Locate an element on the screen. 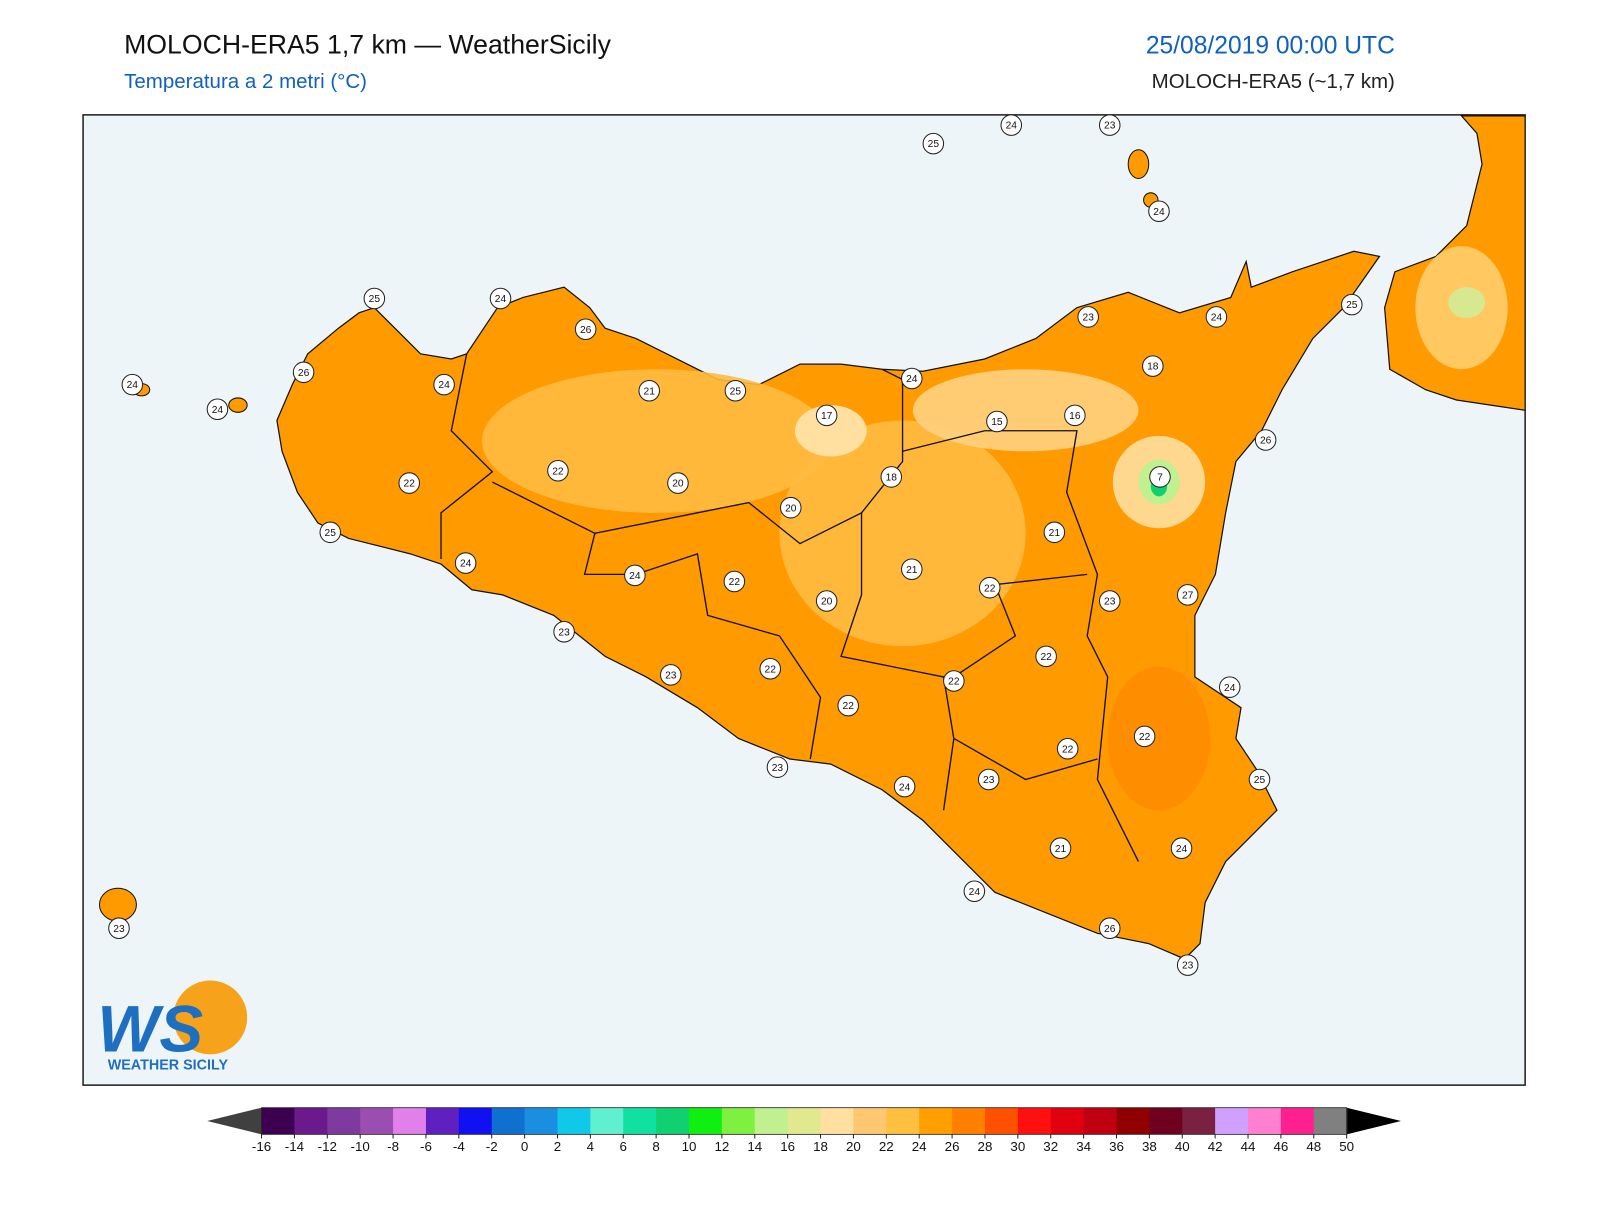 This screenshot has width=1600, height=1205. colorbar-tick-label: -4 is located at coordinates (459, 1146).